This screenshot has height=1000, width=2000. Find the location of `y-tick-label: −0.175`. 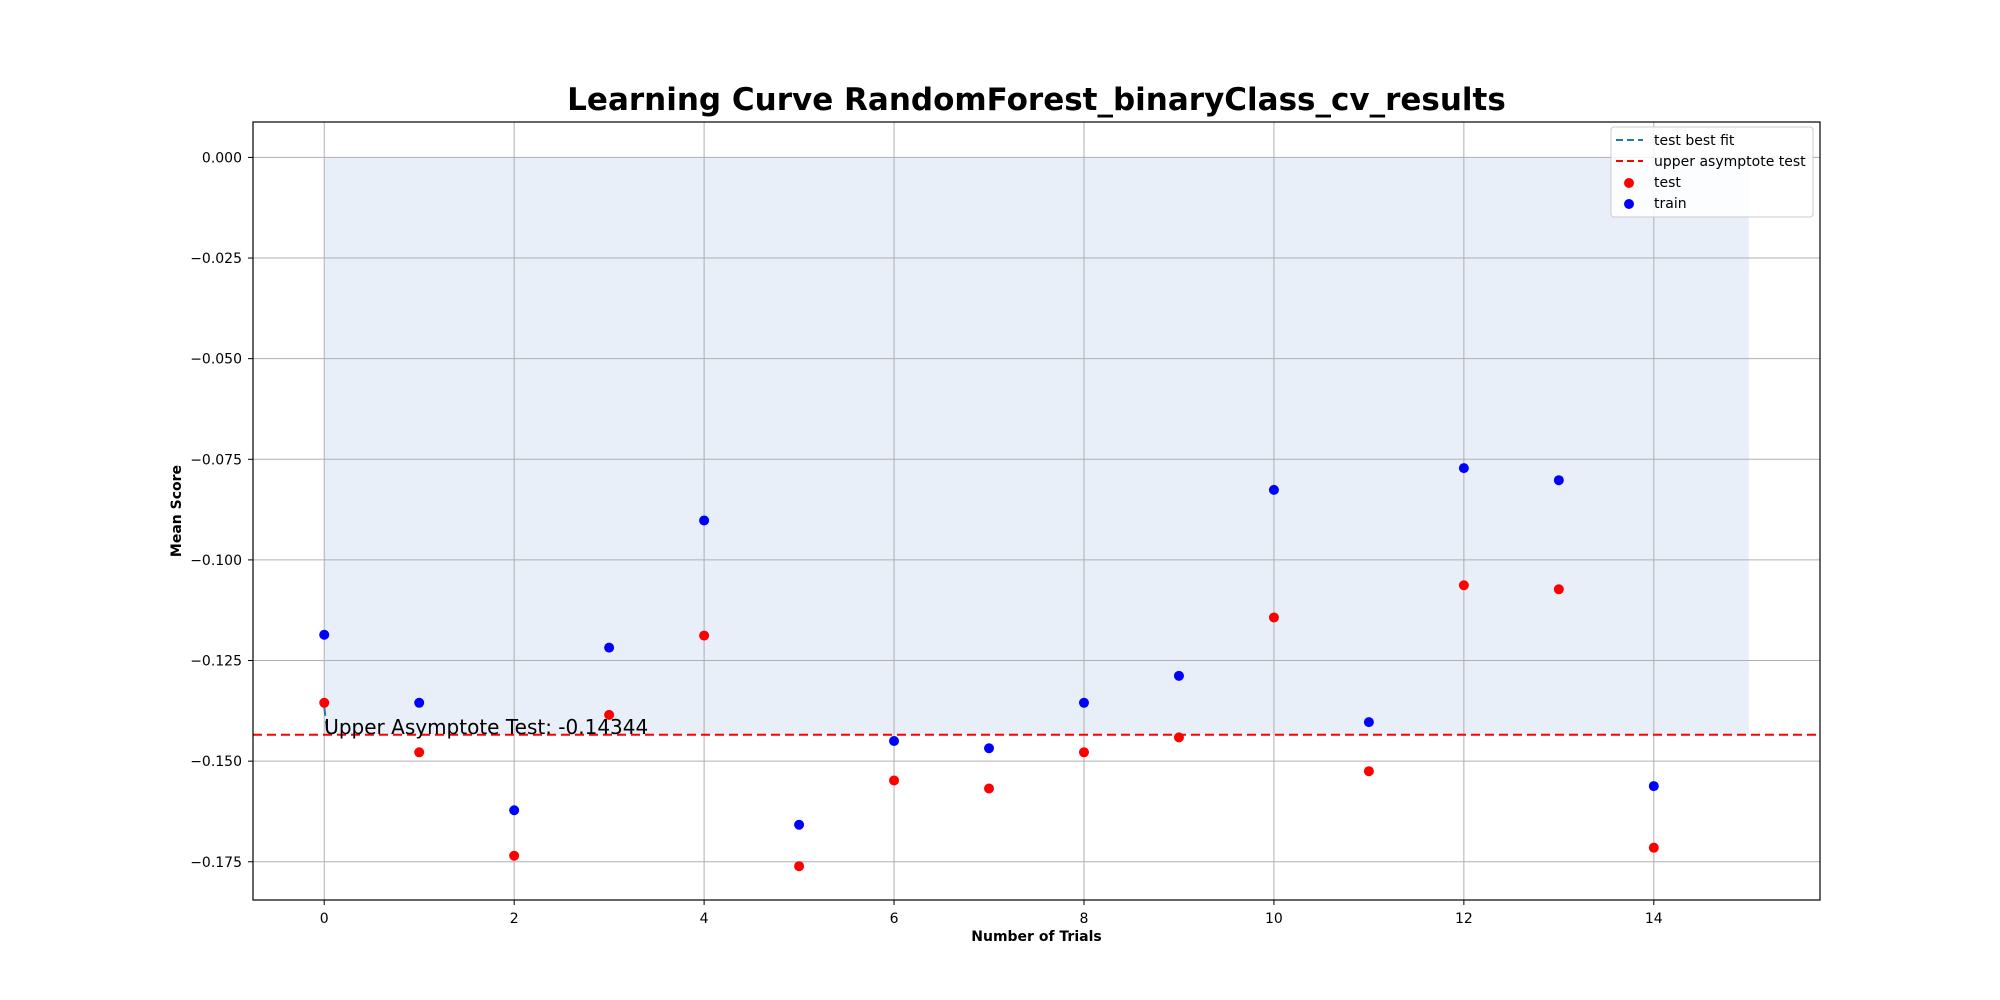

y-tick-label: −0.175 is located at coordinates (216, 863).